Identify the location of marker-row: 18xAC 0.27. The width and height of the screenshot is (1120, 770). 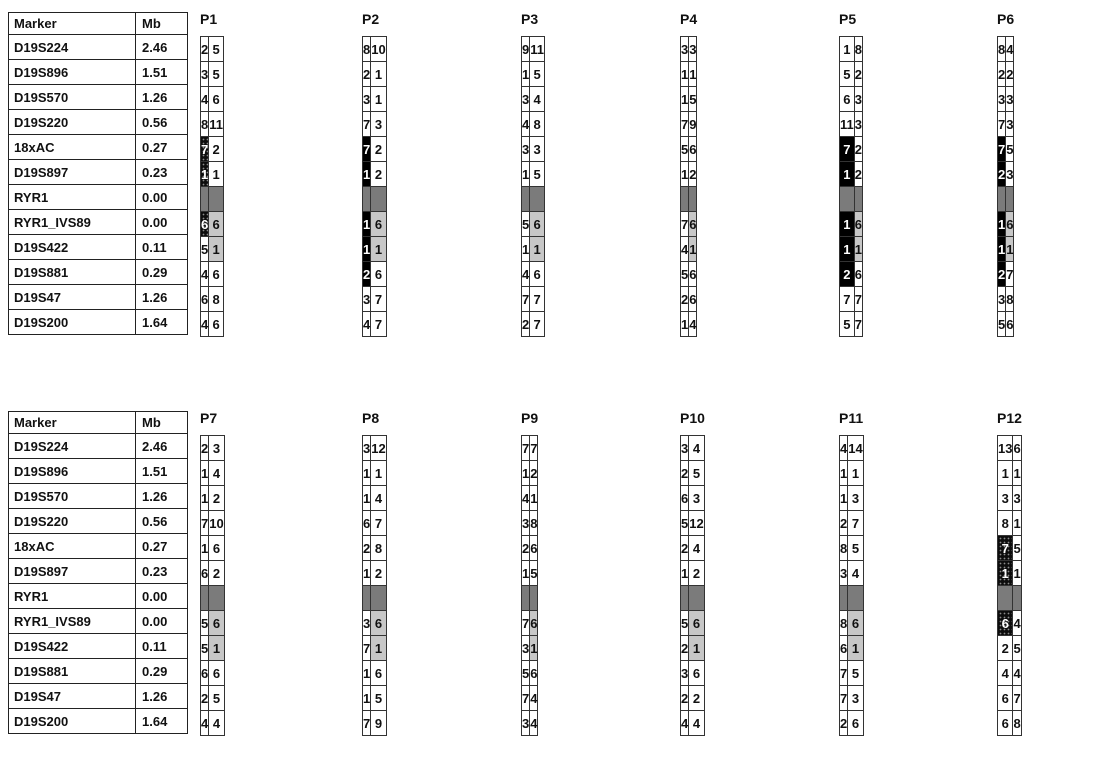
(98, 546).